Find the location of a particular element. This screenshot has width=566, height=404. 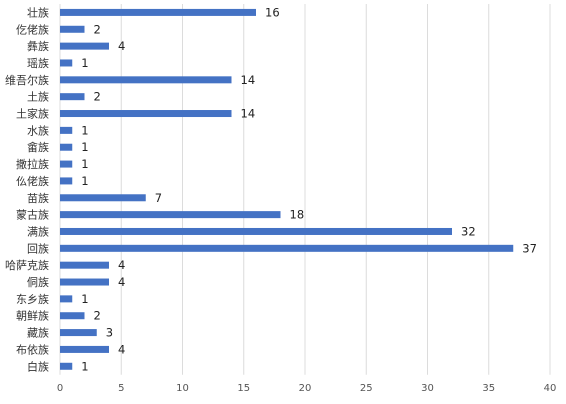

category-label: 回族 is located at coordinates (38, 248).